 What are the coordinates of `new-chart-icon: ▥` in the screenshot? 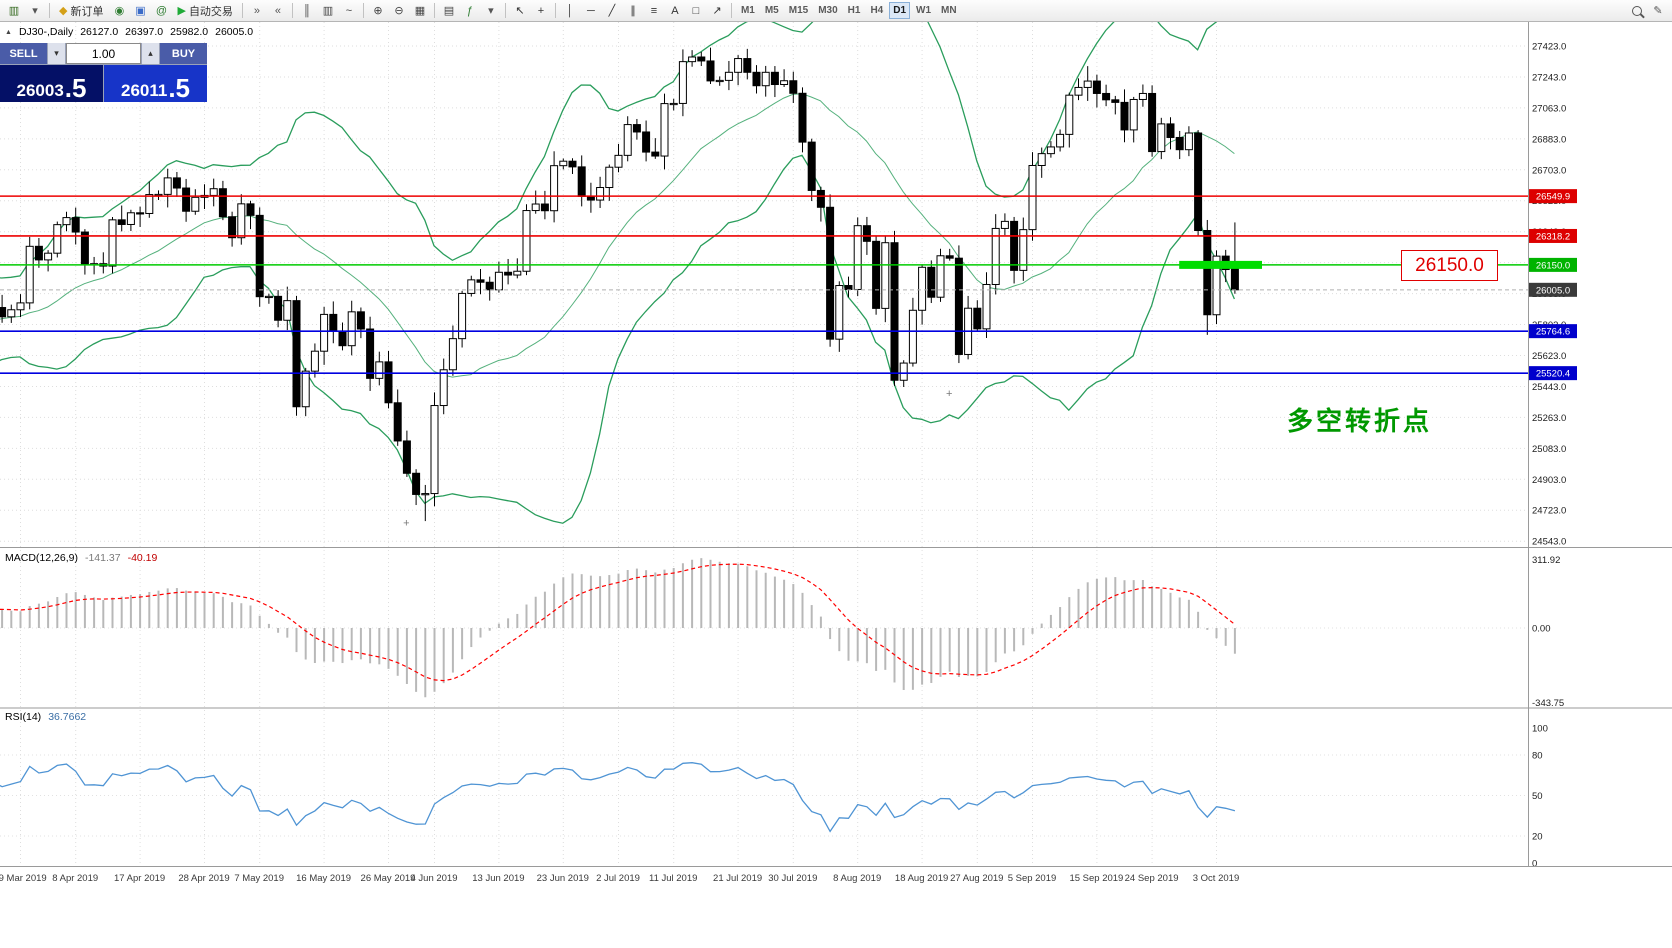 It's located at (14, 11).